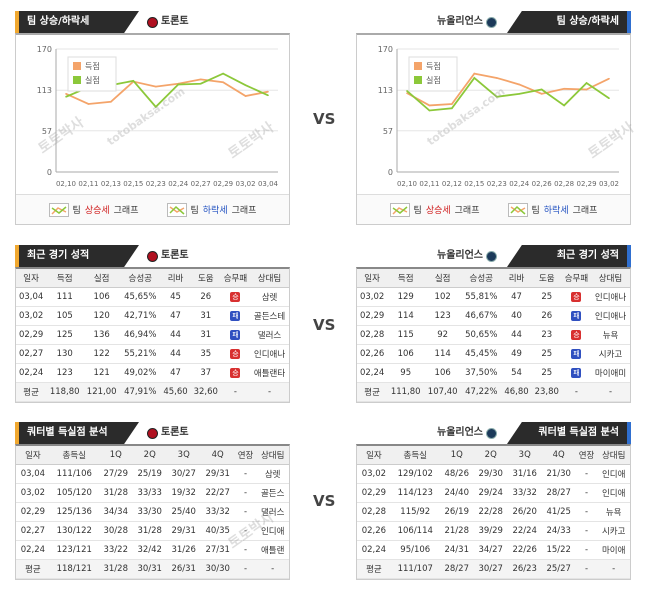 The width and height of the screenshot is (650, 591). What do you see at coordinates (576, 278) in the screenshot?
I see `column-header: 승무패` at bounding box center [576, 278].